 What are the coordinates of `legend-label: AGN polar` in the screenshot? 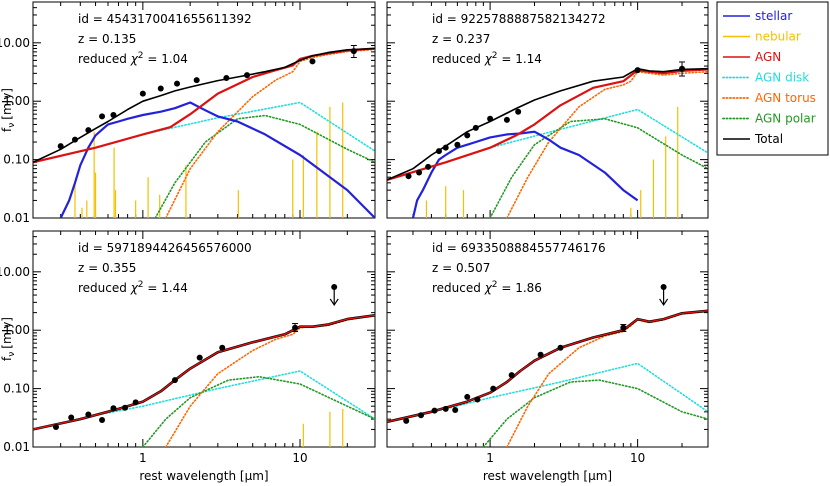 It's located at (785, 119).